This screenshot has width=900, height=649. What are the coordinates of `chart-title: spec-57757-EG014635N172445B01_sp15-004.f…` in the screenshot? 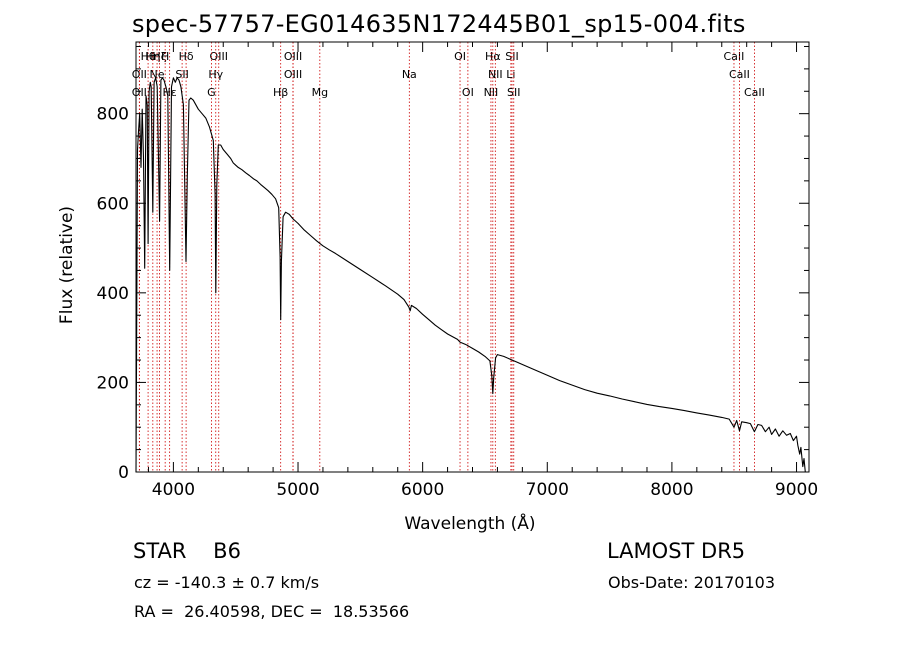 It's located at (439, 24).